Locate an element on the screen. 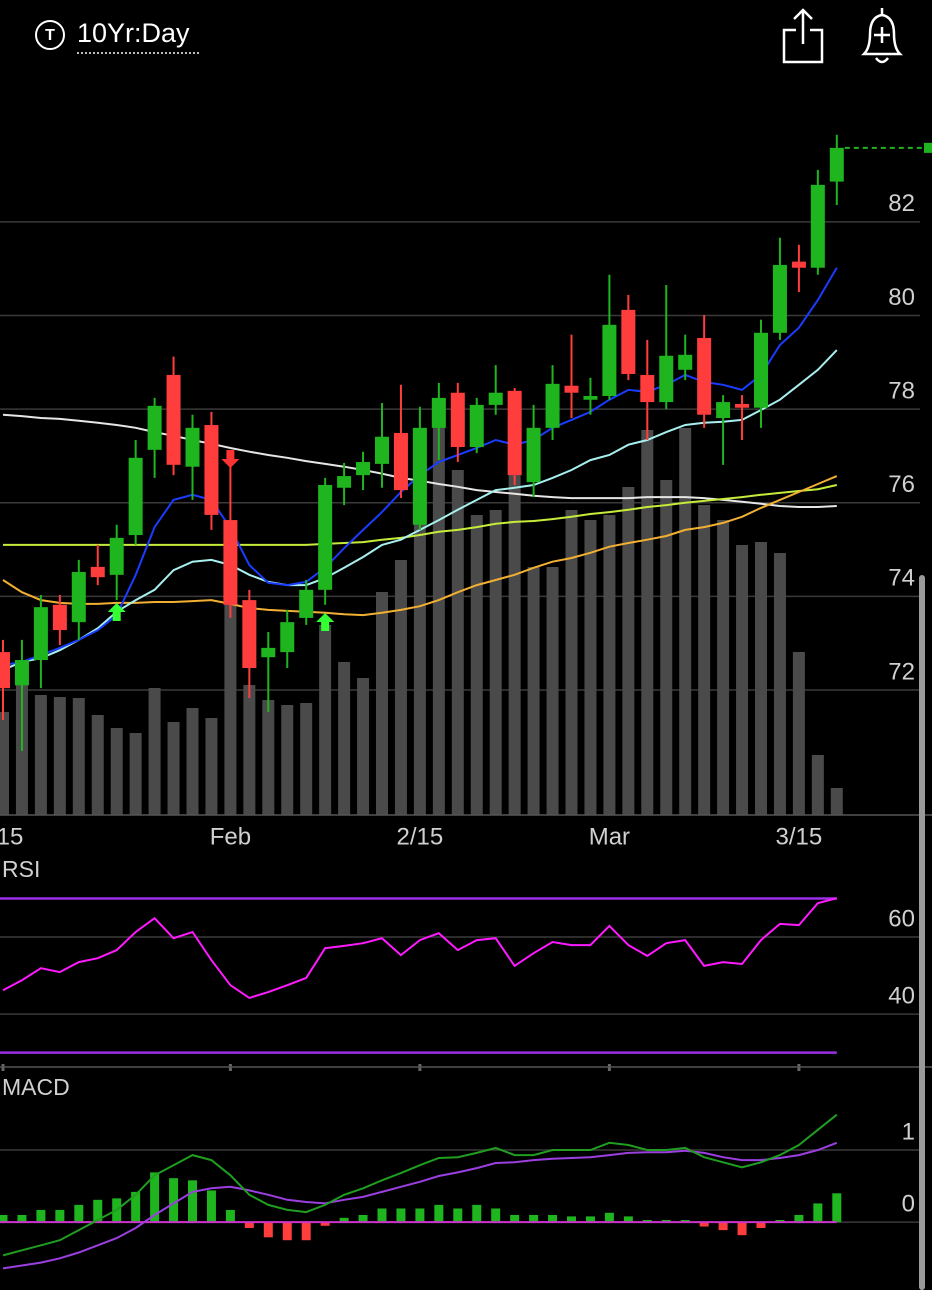  share-box is located at coordinates (803, 46).